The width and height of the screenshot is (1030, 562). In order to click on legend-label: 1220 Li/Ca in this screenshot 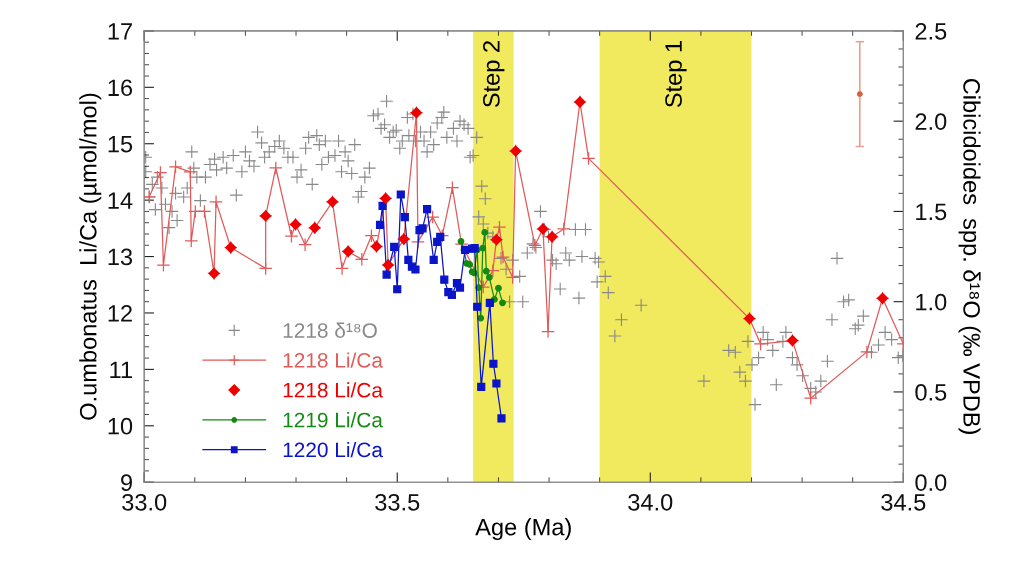, I will do `click(333, 449)`.